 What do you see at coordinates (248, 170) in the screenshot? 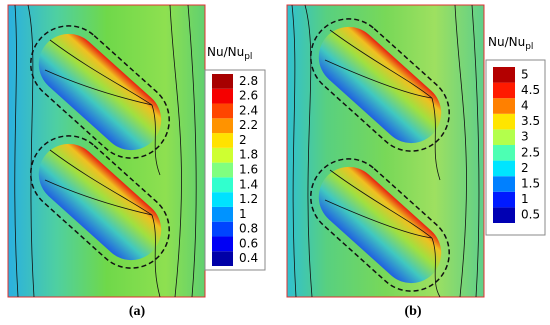
I see `colorbar-tick-label: 1.6` at bounding box center [248, 170].